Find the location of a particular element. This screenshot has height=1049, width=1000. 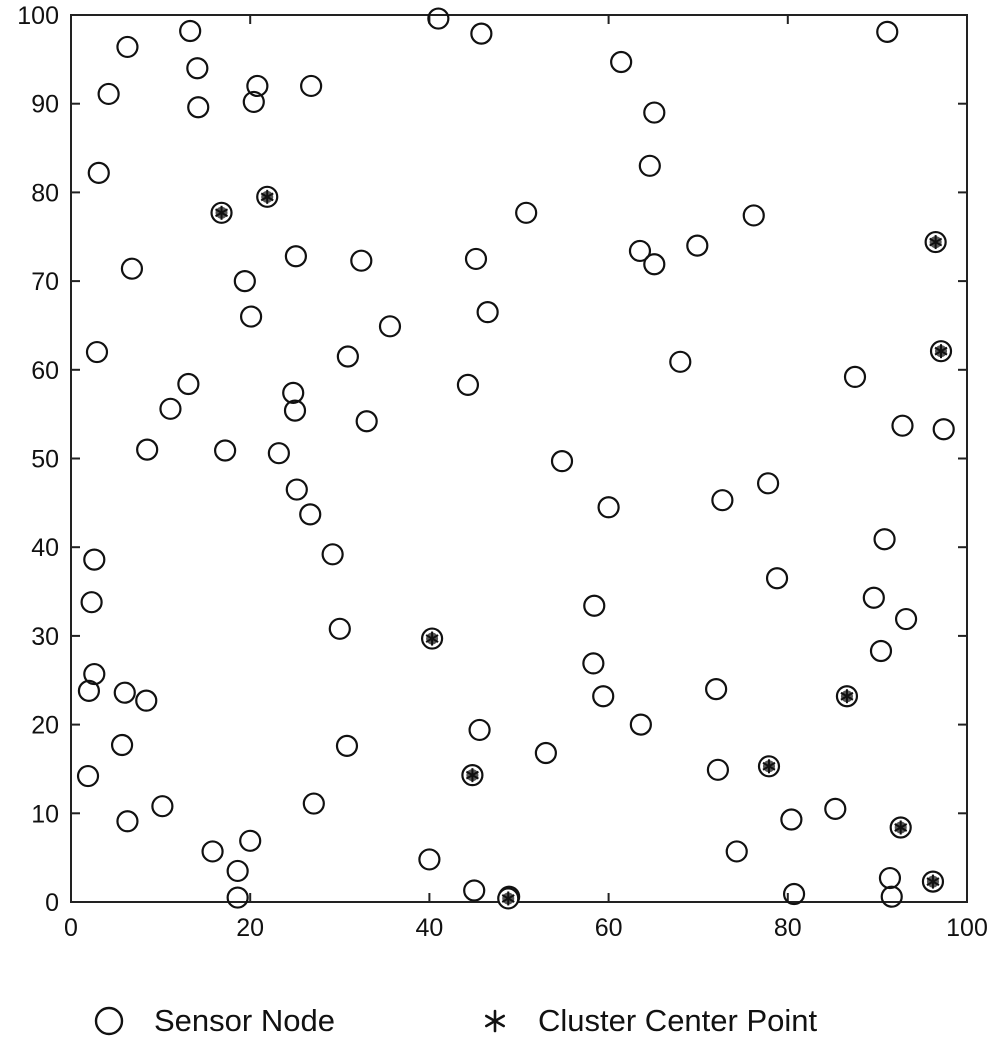

x-tick-label: 60 is located at coordinates (609, 928).